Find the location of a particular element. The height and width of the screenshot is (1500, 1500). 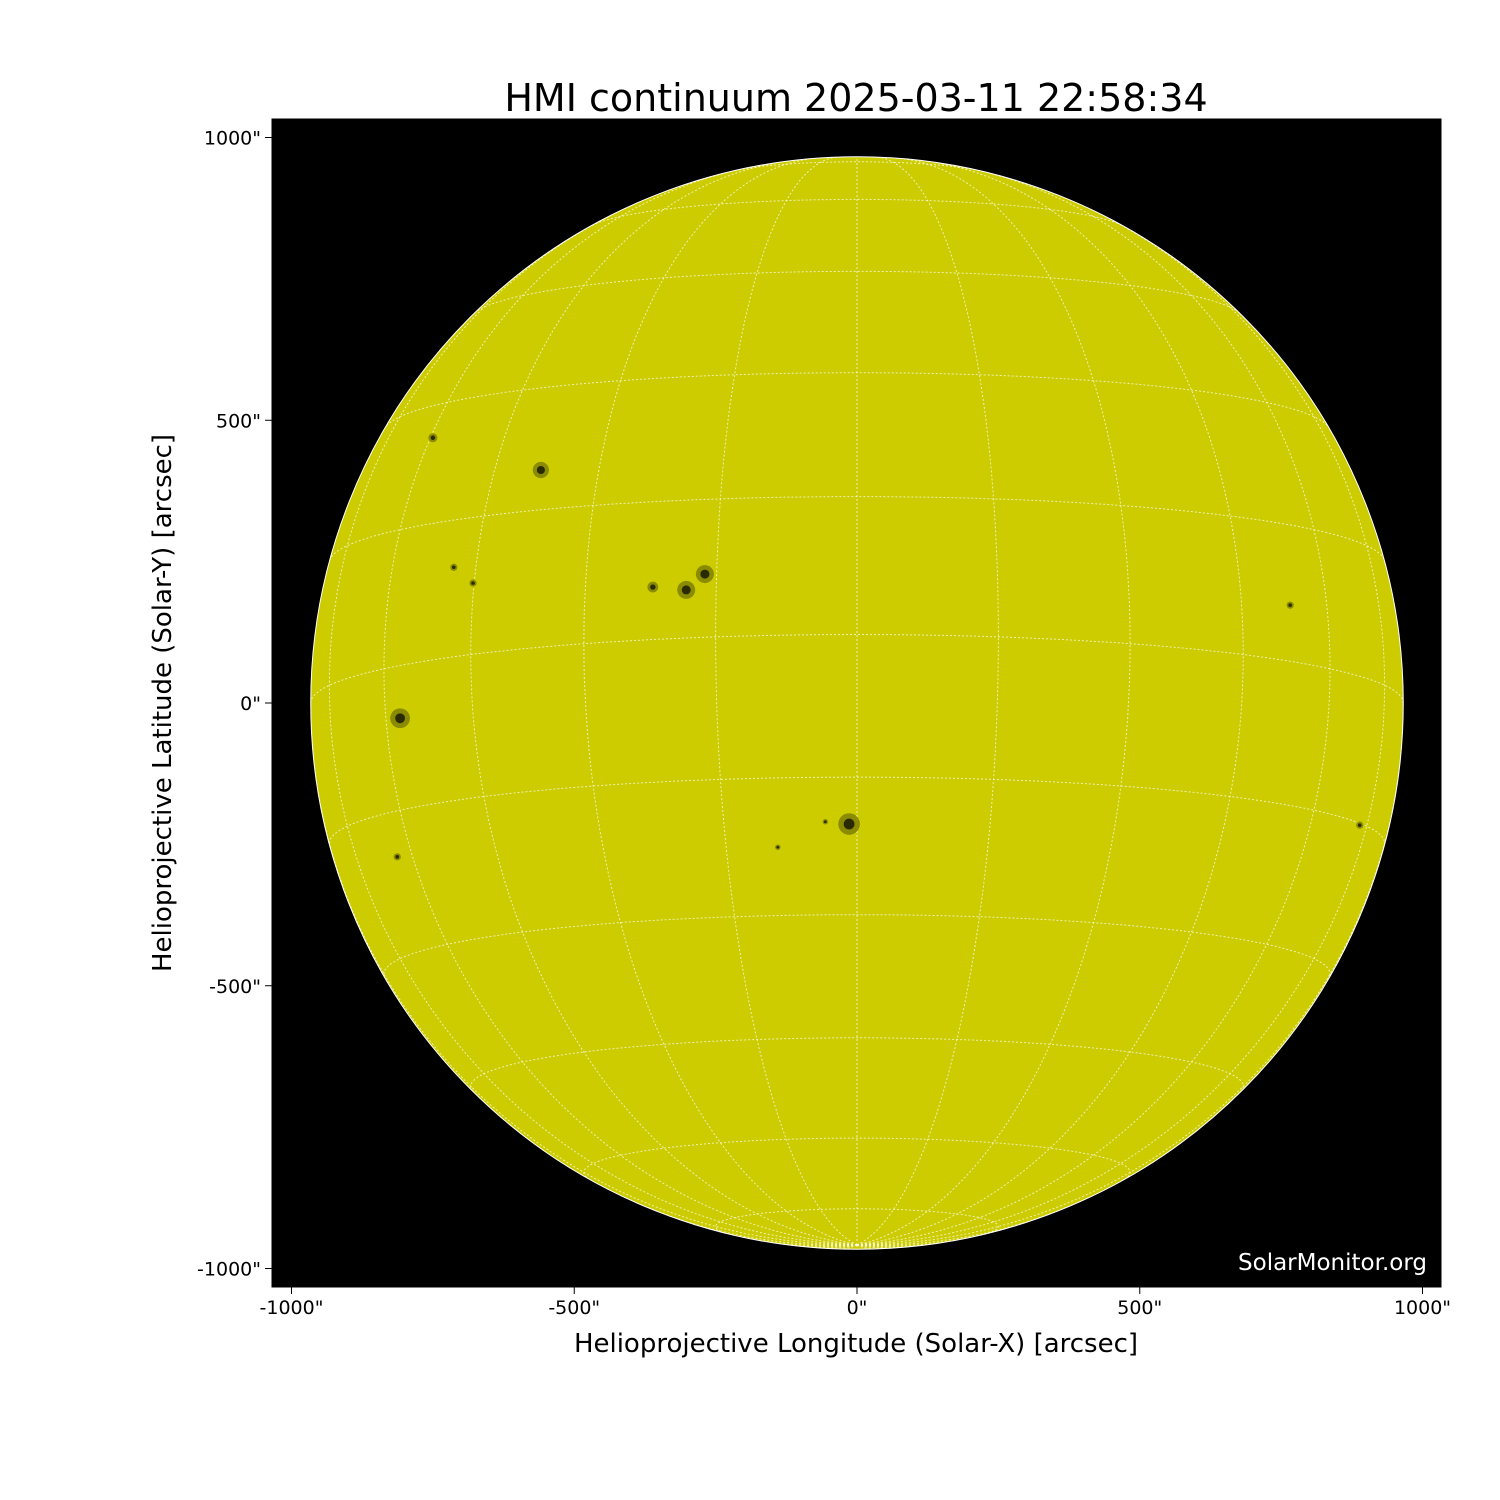

x-axis: -1000" -500" 0" 500" 1000" is located at coordinates (855, 1303).